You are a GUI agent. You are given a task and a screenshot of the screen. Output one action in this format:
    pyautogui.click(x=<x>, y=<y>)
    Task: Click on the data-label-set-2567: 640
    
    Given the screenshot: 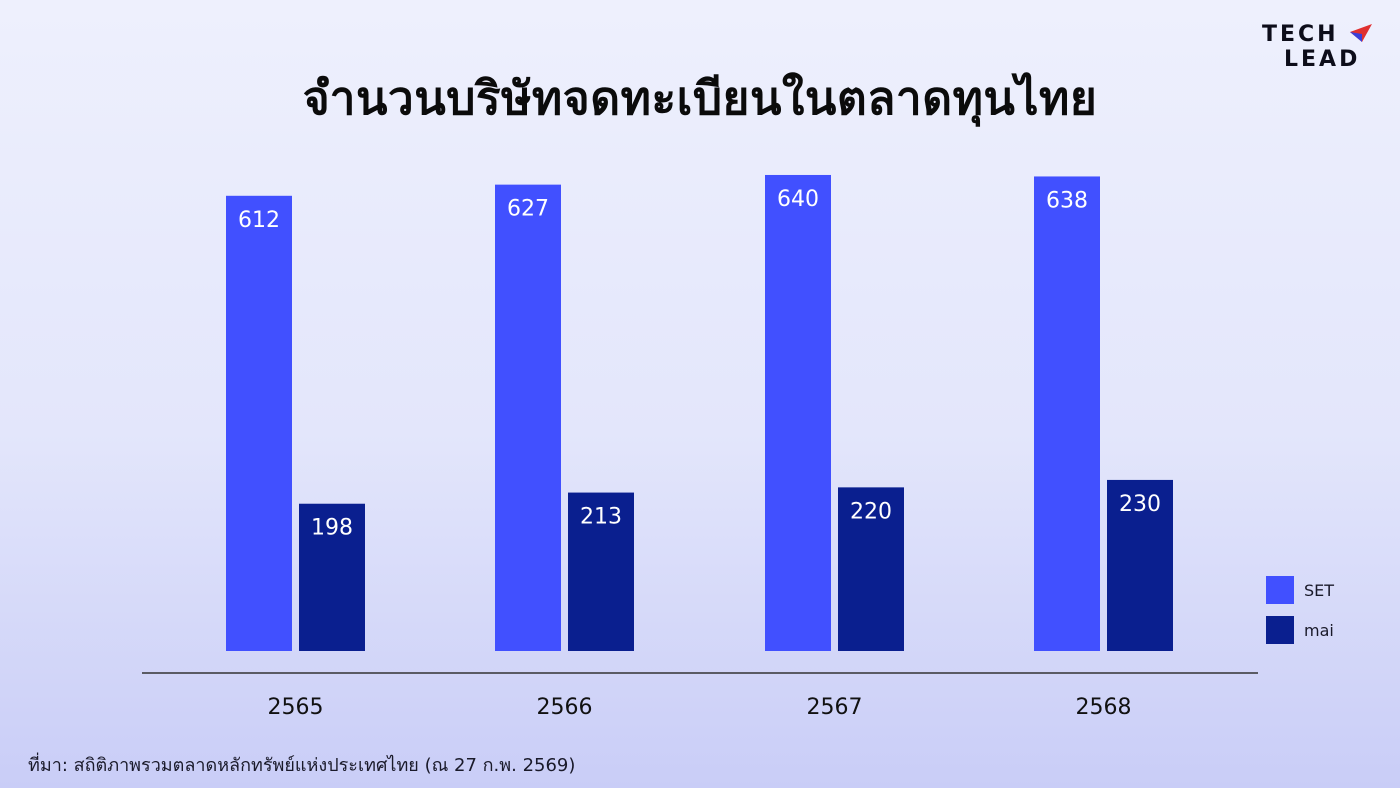 What is the action you would take?
    pyautogui.click(x=798, y=199)
    